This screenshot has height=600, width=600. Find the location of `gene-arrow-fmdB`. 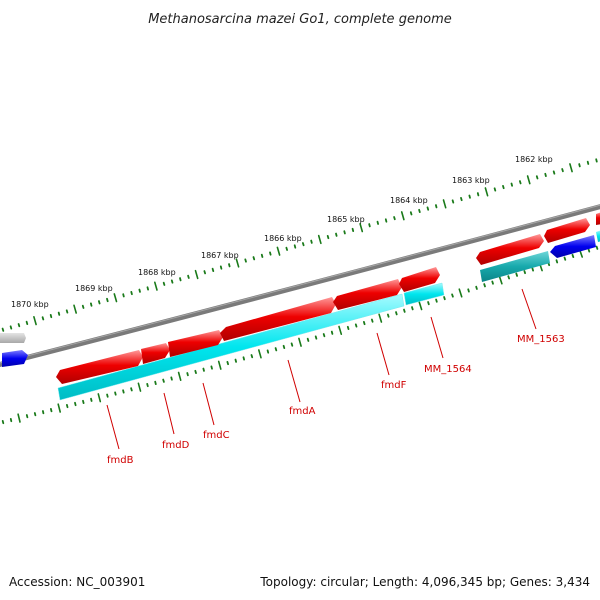

gene-arrow-fmdB is located at coordinates (99, 367).